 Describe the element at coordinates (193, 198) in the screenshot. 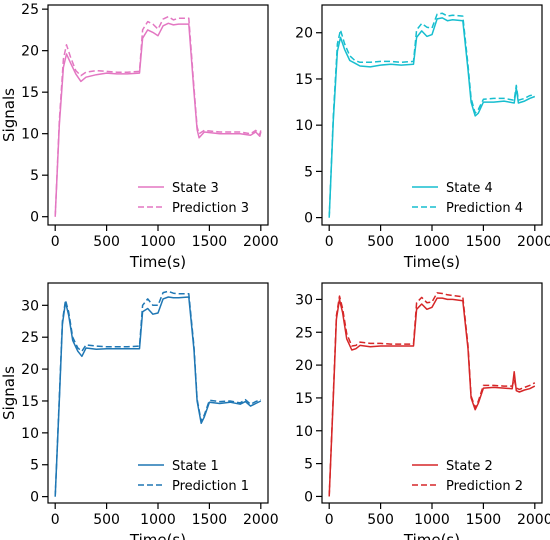

I see `legend: State 3 Prediction 3` at that location.